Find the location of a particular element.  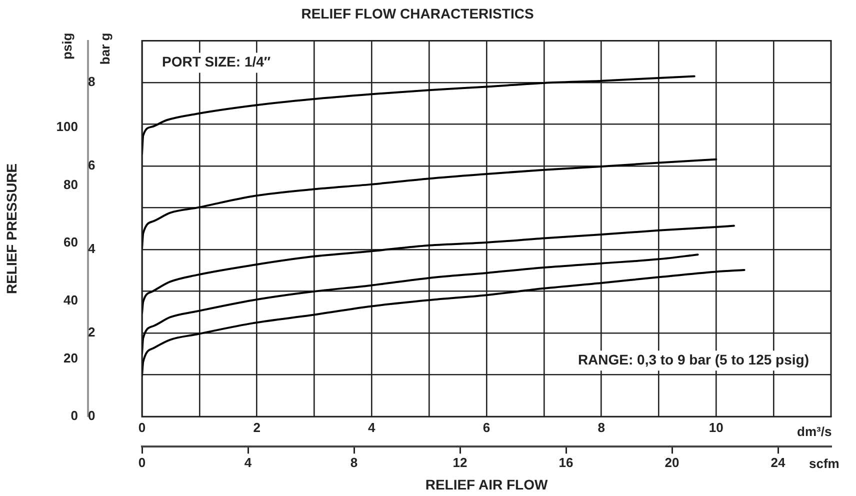

y-tick-label: 100 is located at coordinates (67, 126).